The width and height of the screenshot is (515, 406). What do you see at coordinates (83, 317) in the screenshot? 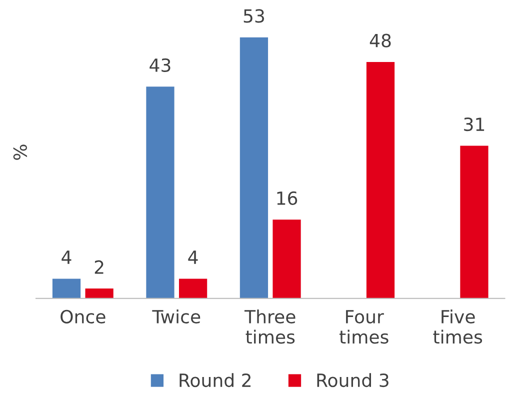
I see `x-tick-label: Once` at bounding box center [83, 317].